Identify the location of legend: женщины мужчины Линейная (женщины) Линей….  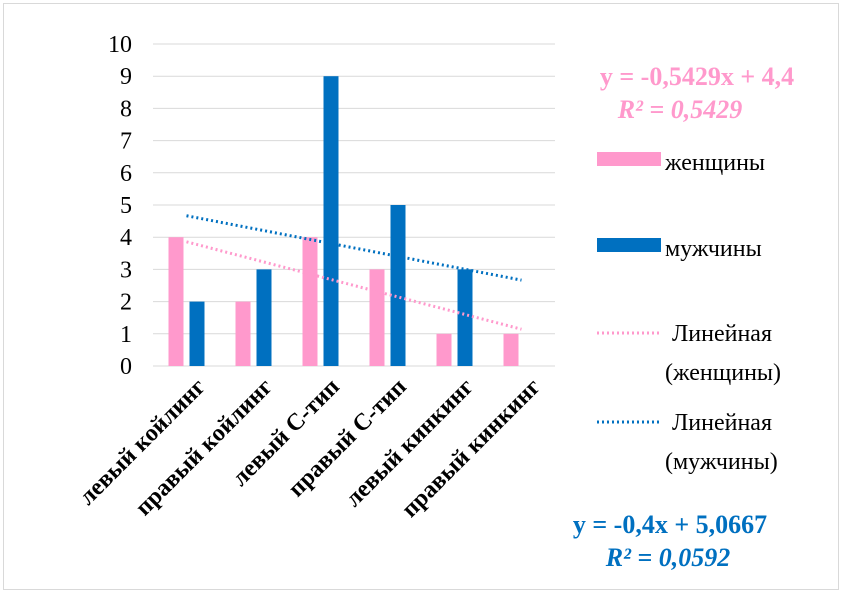
(689, 312).